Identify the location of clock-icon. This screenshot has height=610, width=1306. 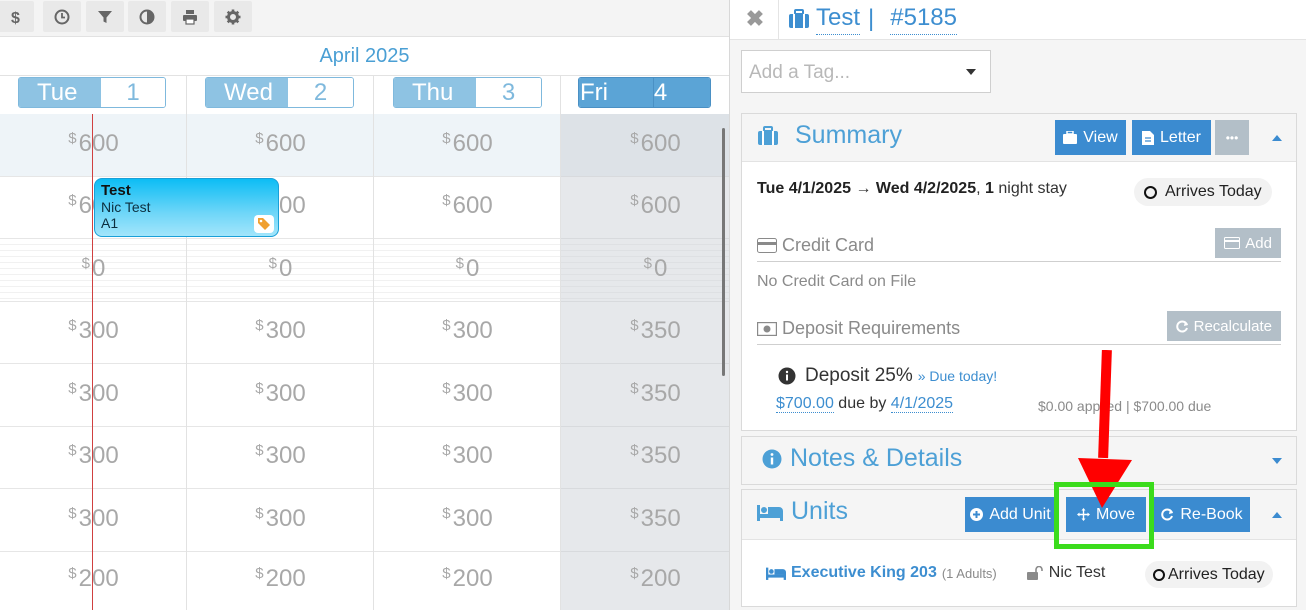
(62, 16).